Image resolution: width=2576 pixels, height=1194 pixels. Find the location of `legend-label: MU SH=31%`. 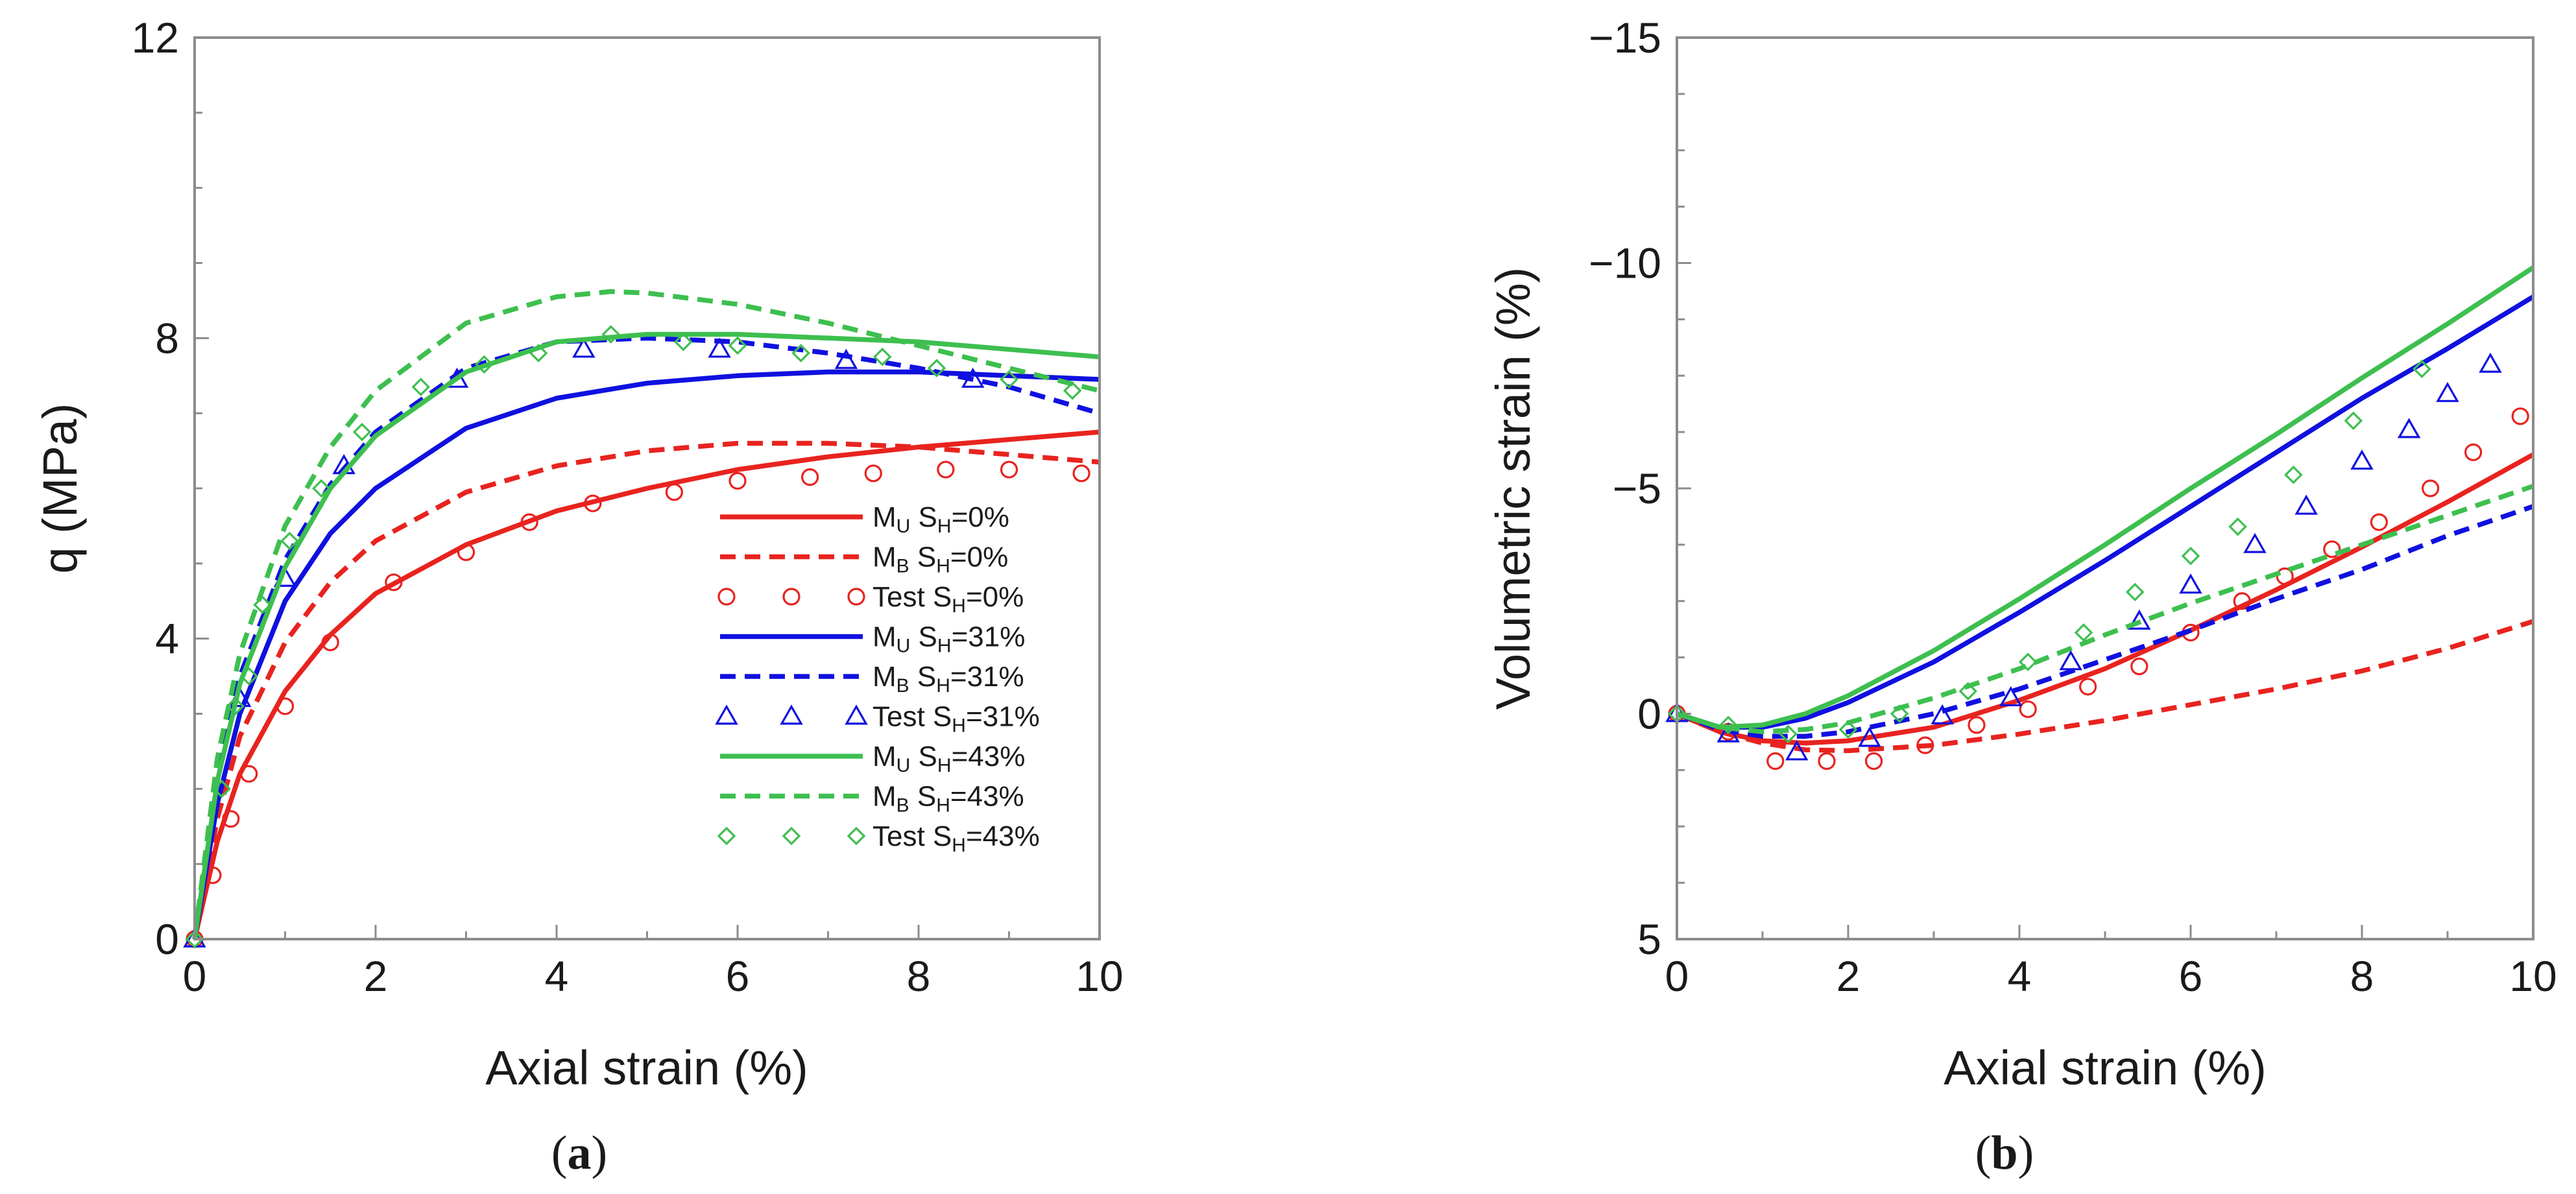

legend-label: MU SH=31% is located at coordinates (949, 639).